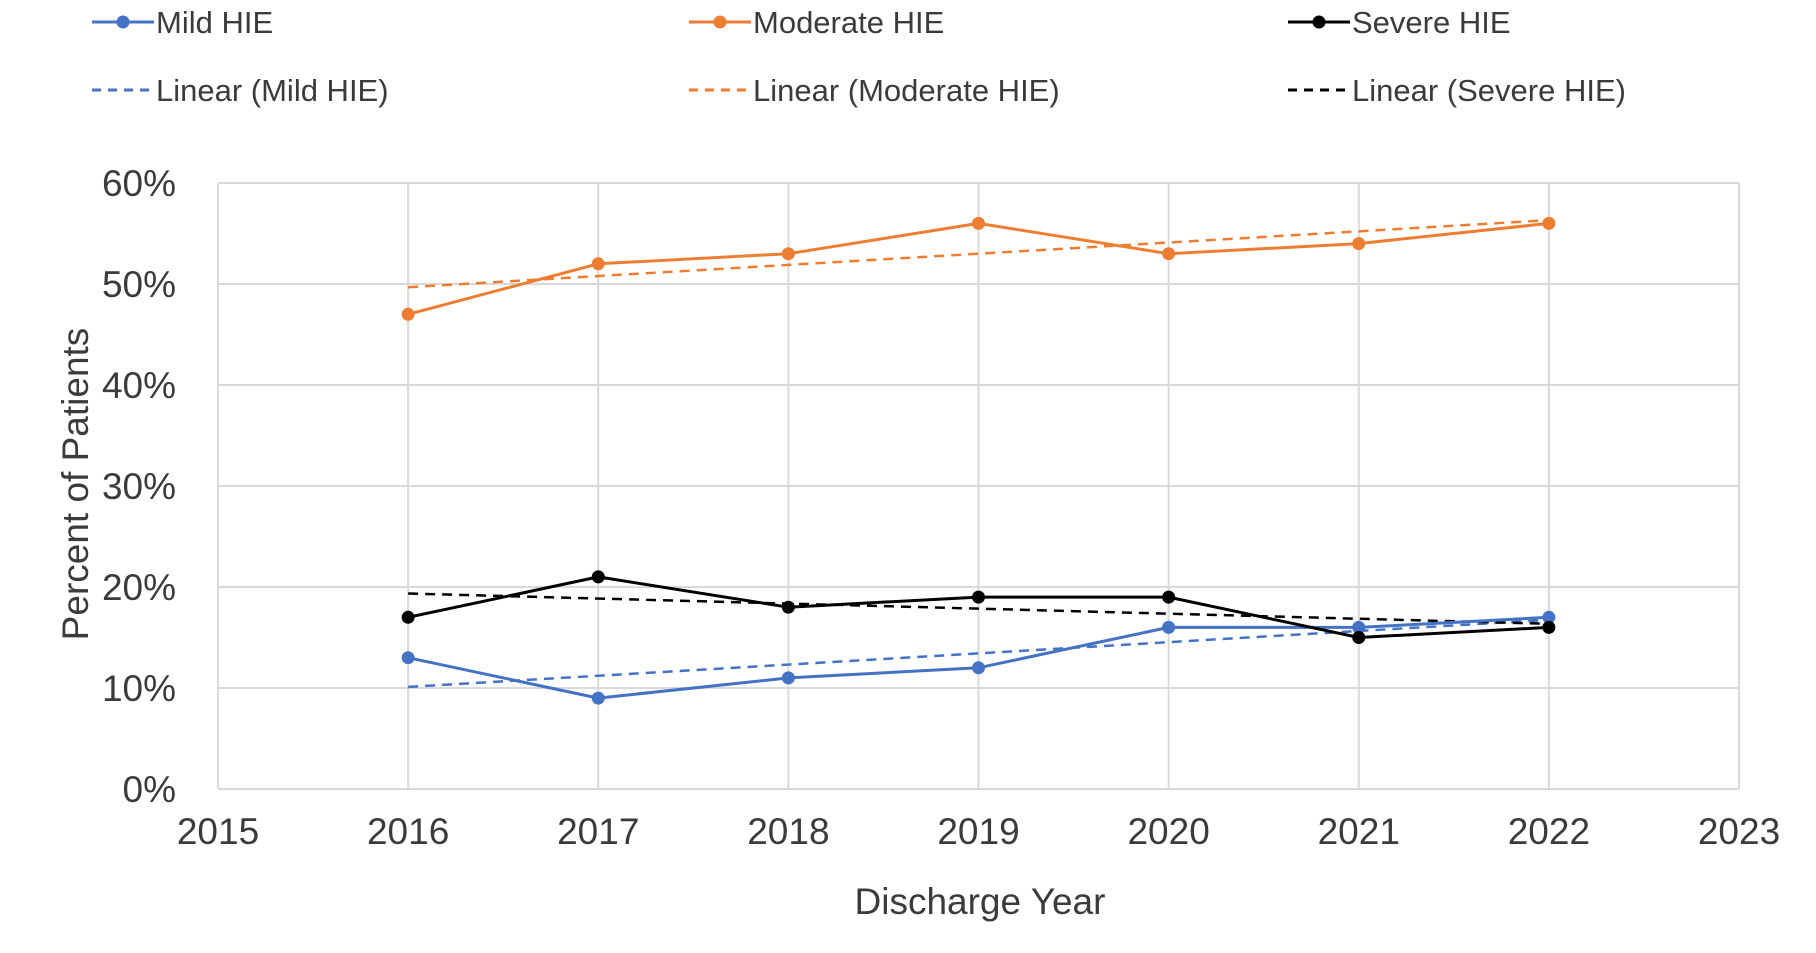 The image size is (1816, 953). I want to click on y-tick-label: 50%, so click(139, 284).